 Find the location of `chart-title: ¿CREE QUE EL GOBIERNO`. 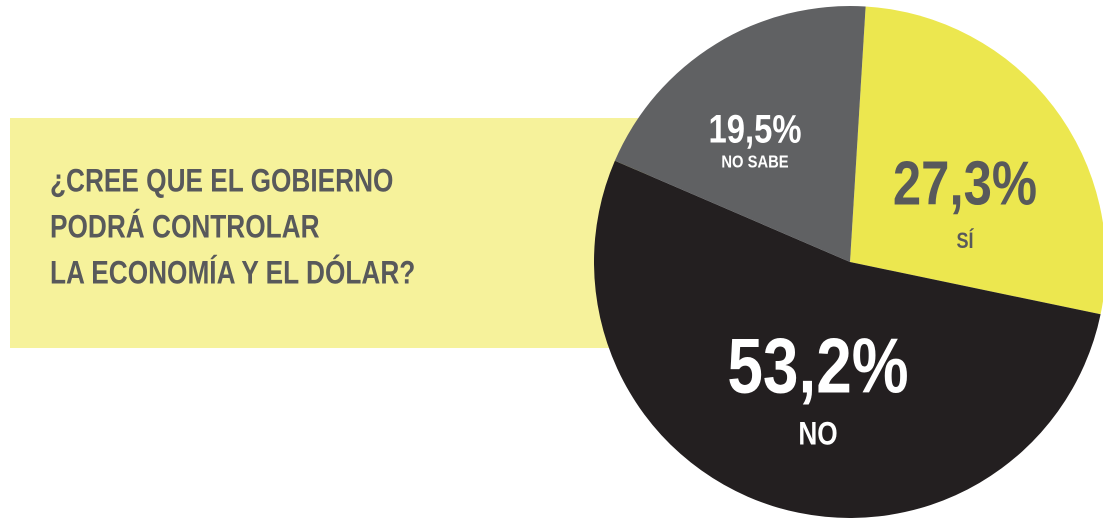

chart-title: ¿CREE QUE EL GOBIERNO is located at coordinates (221, 181).